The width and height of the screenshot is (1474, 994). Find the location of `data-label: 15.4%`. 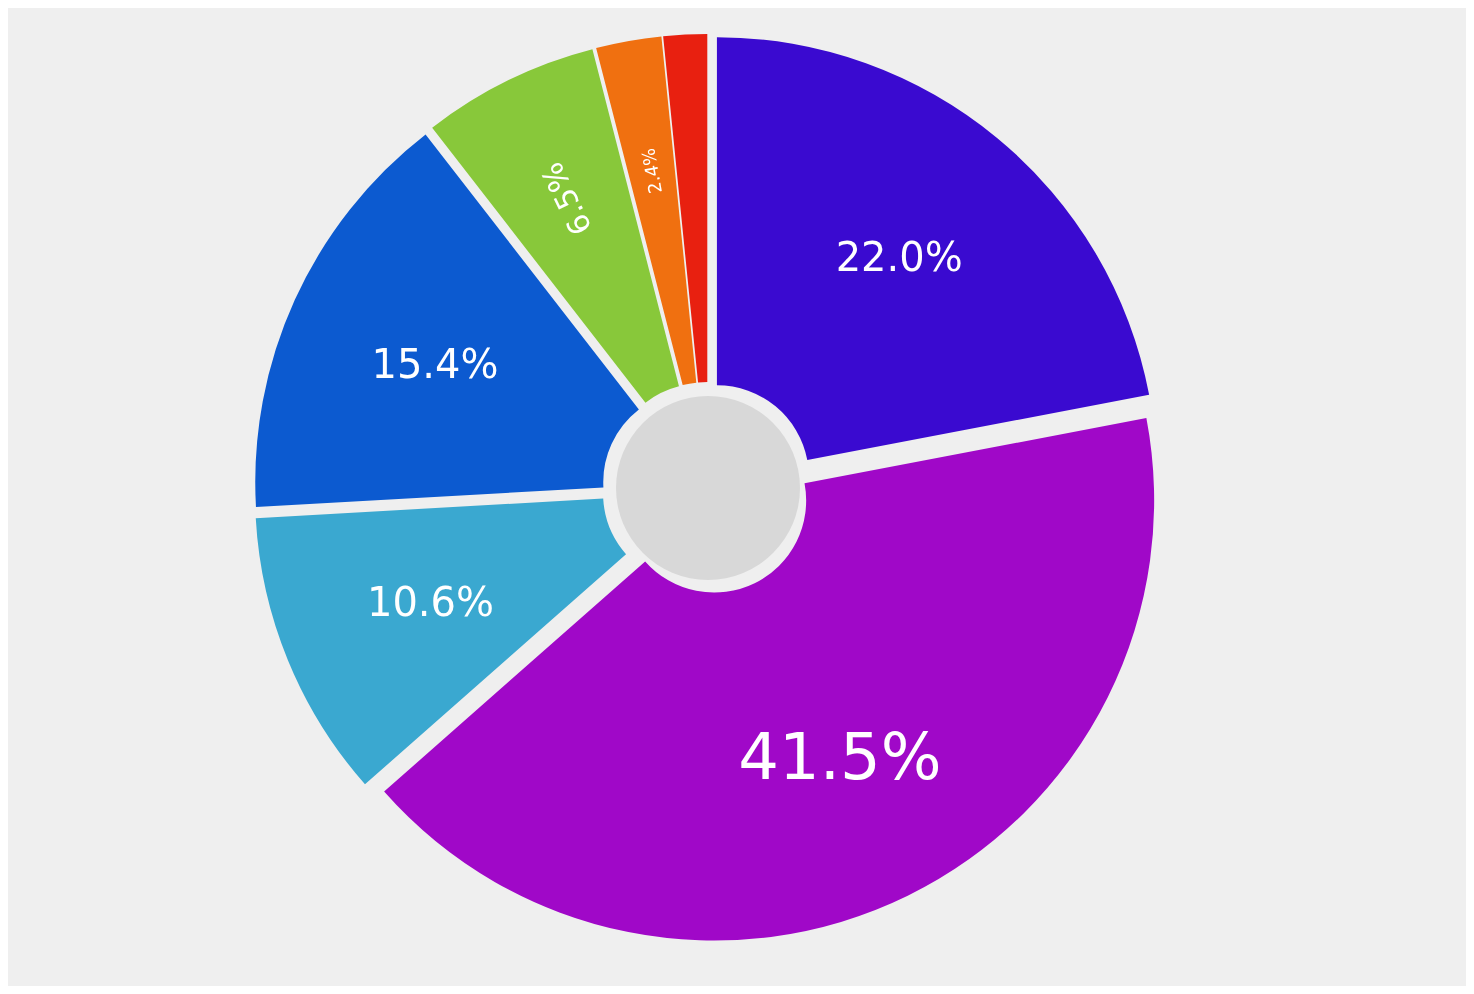

data-label: 15.4% is located at coordinates (435, 363).